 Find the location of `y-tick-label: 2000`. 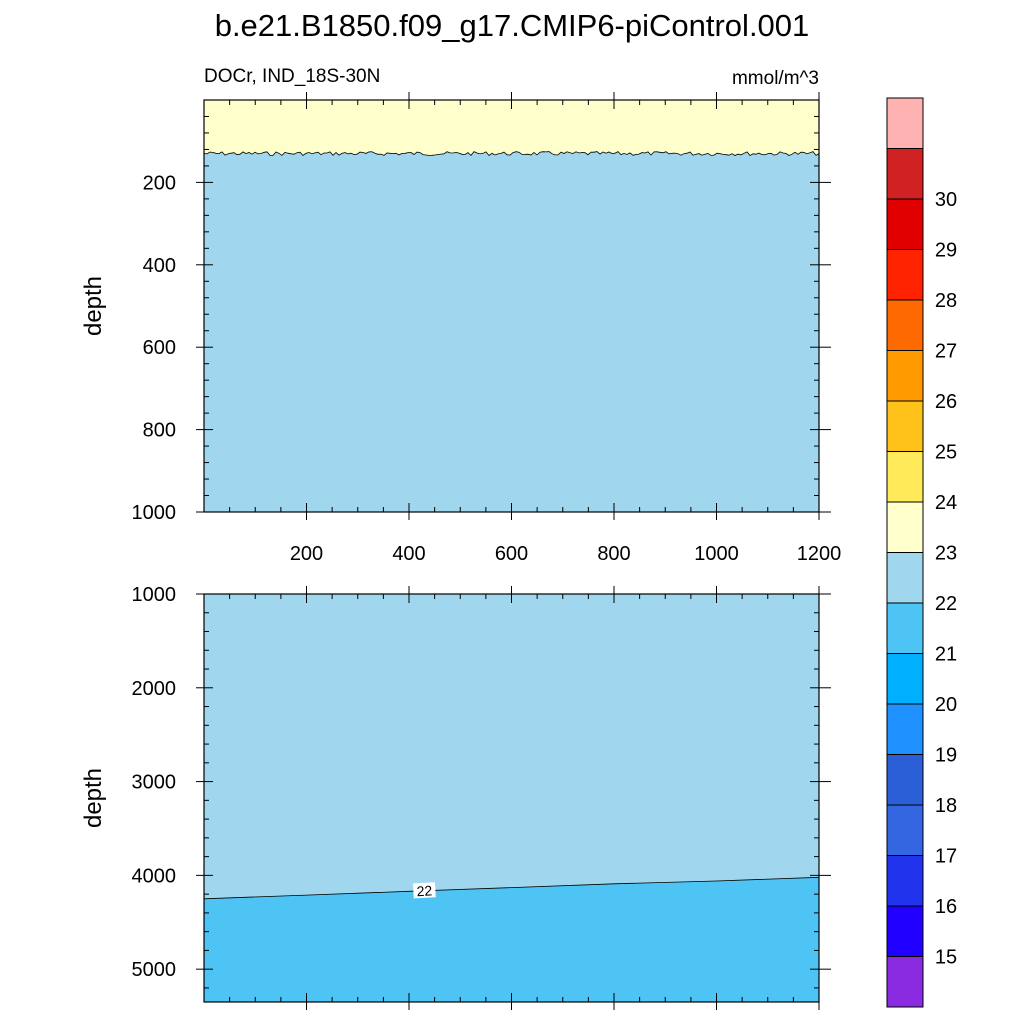

y-tick-label: 2000 is located at coordinates (154, 689).